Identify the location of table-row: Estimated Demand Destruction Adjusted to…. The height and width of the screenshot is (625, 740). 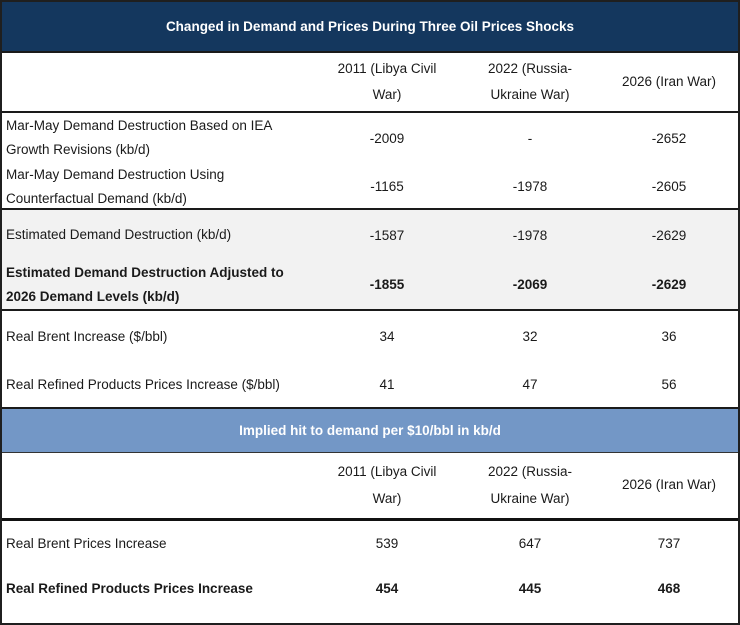
(370, 285).